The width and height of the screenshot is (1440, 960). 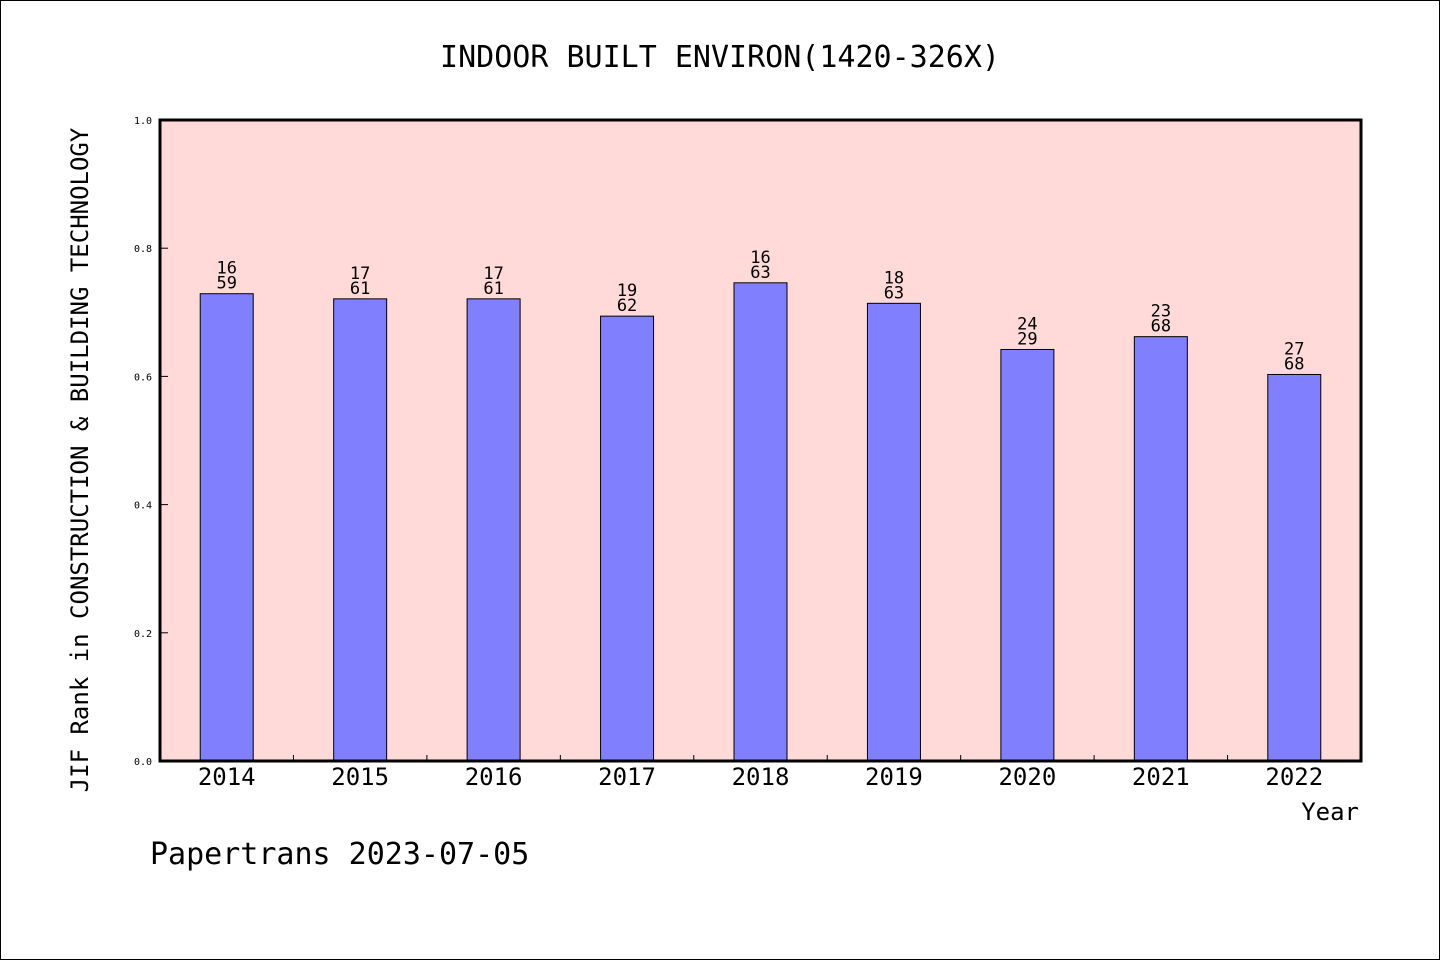 I want to click on x-tick-label: 2015, so click(x=360, y=777).